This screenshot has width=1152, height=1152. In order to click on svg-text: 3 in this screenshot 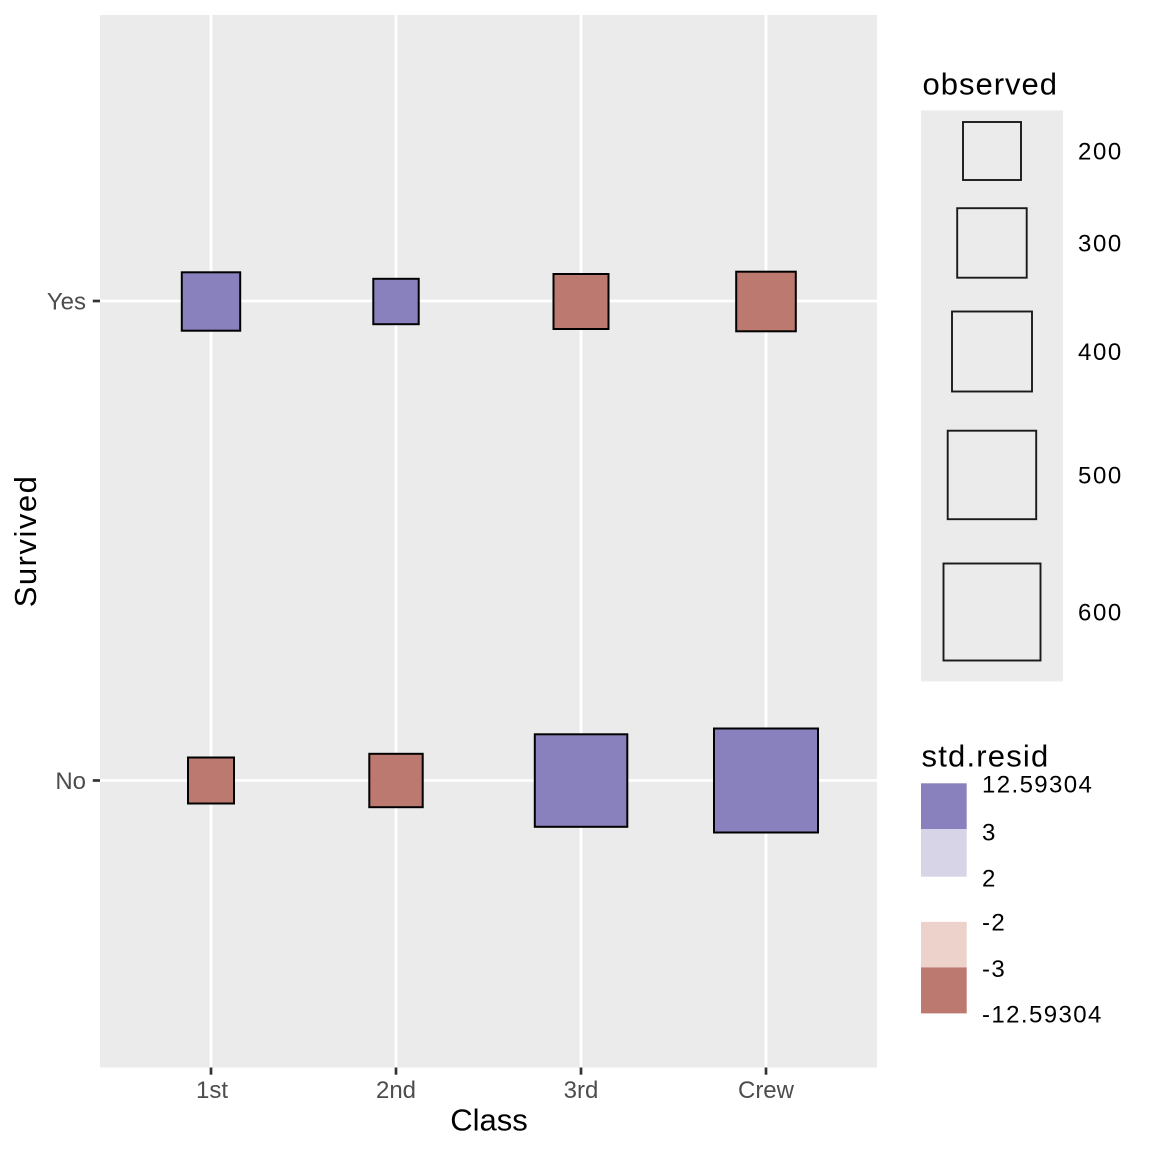, I will do `click(989, 833)`.